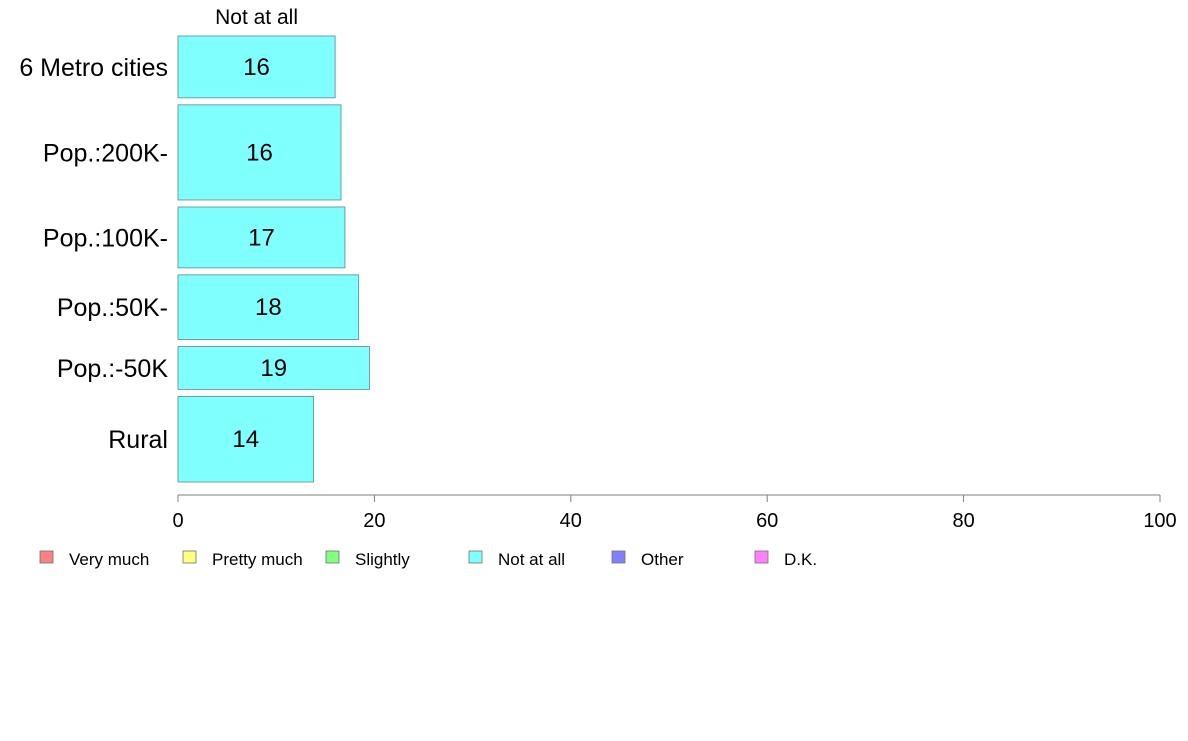 This screenshot has height=741, width=1188. I want to click on x-axis: 0 20 40 60 80 100, so click(674, 513).